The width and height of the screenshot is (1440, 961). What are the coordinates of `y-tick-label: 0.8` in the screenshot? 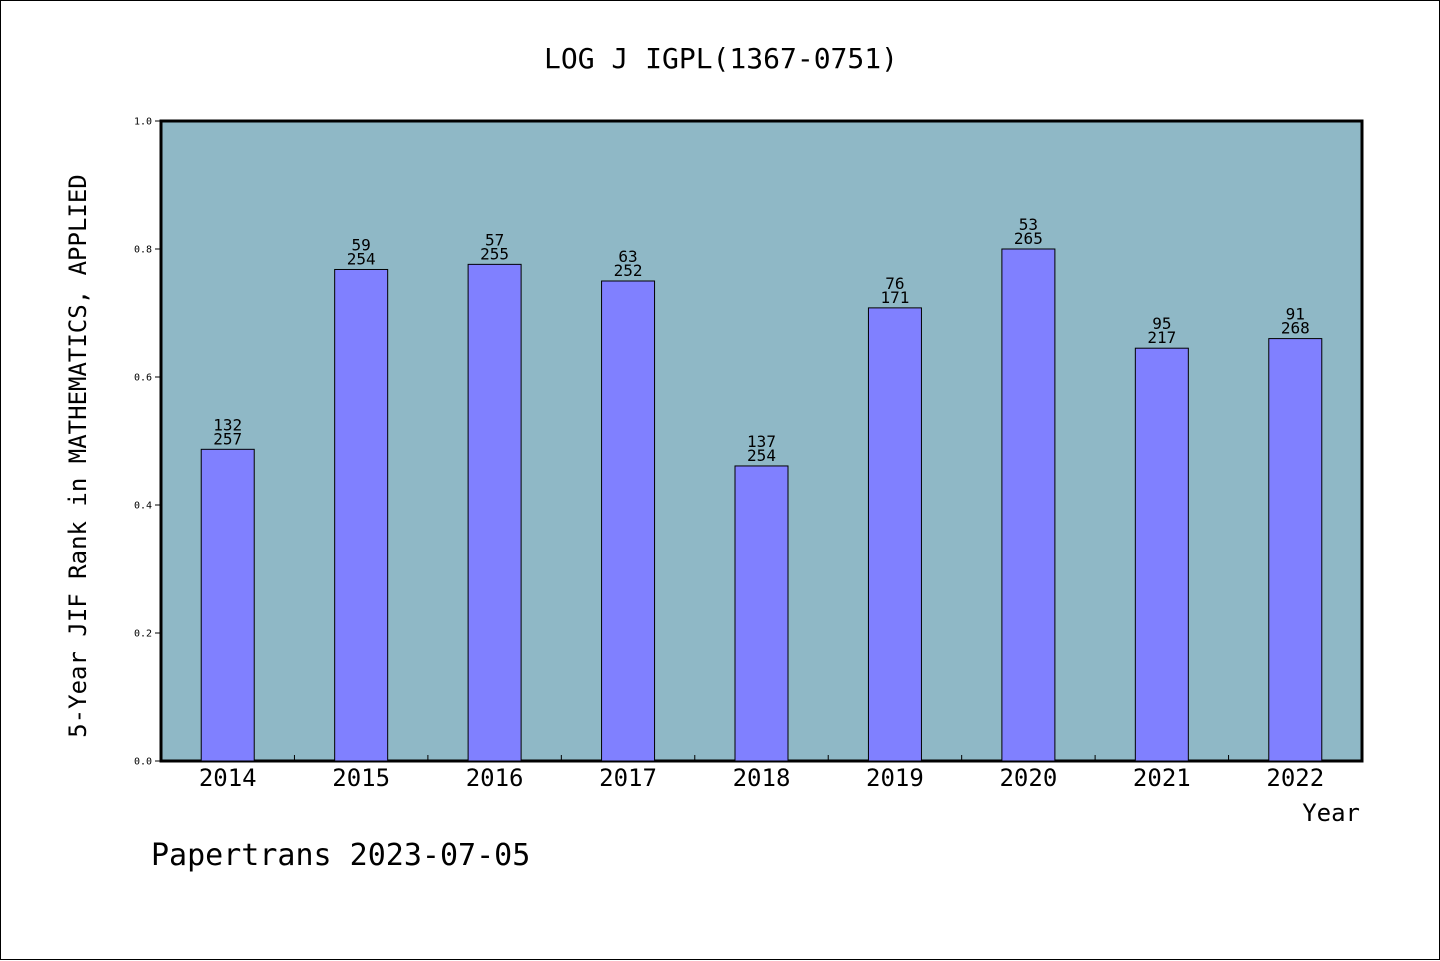 It's located at (143, 250).